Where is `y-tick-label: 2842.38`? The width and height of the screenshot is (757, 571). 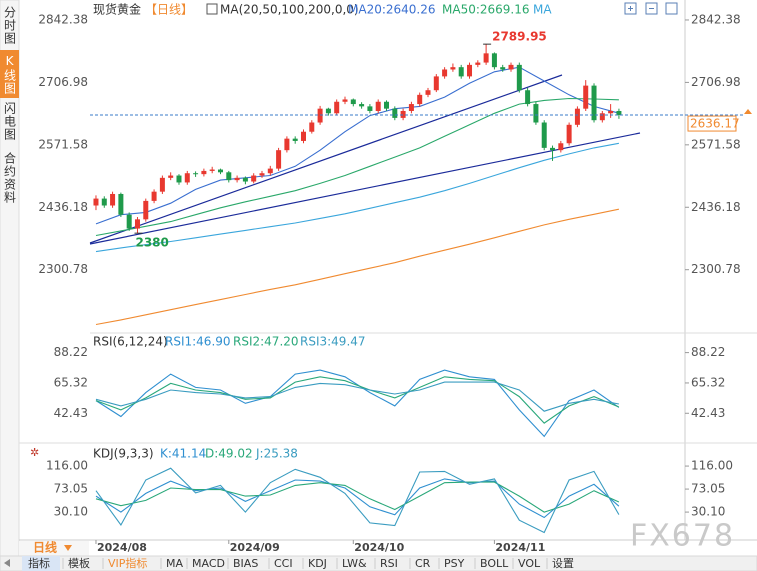 y-tick-label: 2842.38 is located at coordinates (716, 19).